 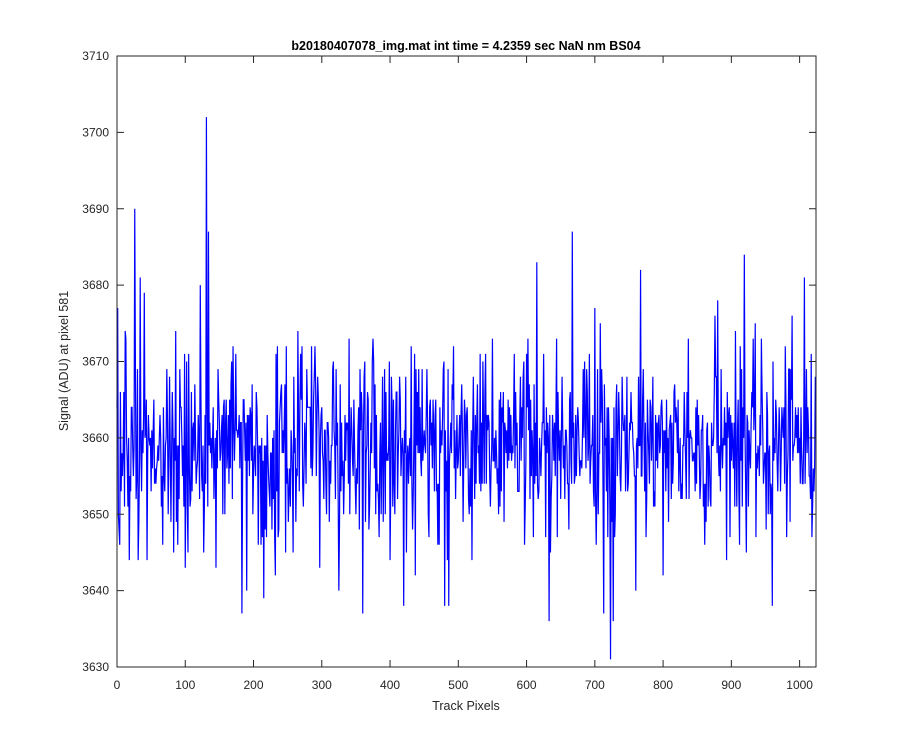 What do you see at coordinates (527, 685) in the screenshot?
I see `x-tick-label: 600` at bounding box center [527, 685].